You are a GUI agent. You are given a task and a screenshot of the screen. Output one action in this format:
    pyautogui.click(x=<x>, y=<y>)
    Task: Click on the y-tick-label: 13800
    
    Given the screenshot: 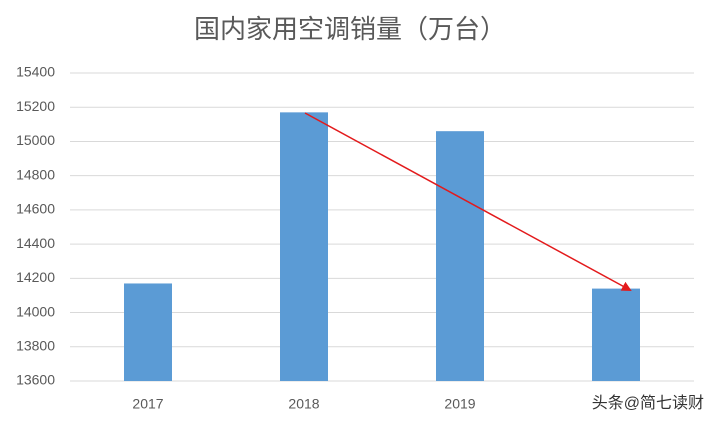 What is the action you would take?
    pyautogui.click(x=35, y=345)
    